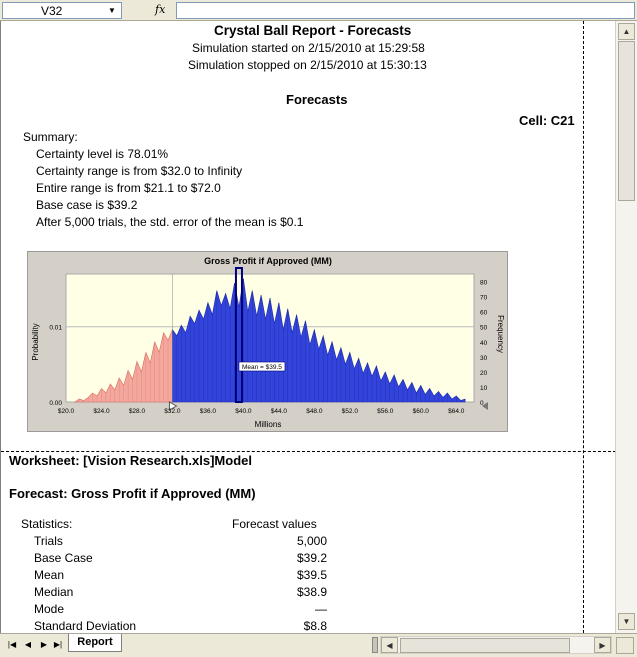  What do you see at coordinates (314, 411) in the screenshot?
I see `x-tick-label: $48.0` at bounding box center [314, 411].